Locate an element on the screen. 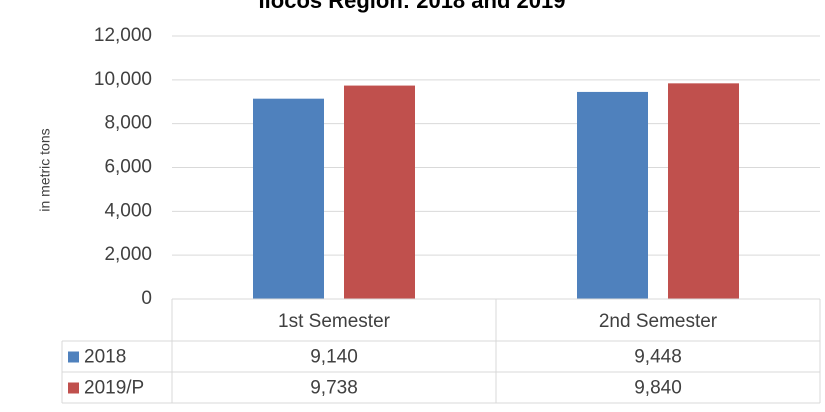 The height and width of the screenshot is (412, 825). table-value: 9,448 is located at coordinates (658, 357).